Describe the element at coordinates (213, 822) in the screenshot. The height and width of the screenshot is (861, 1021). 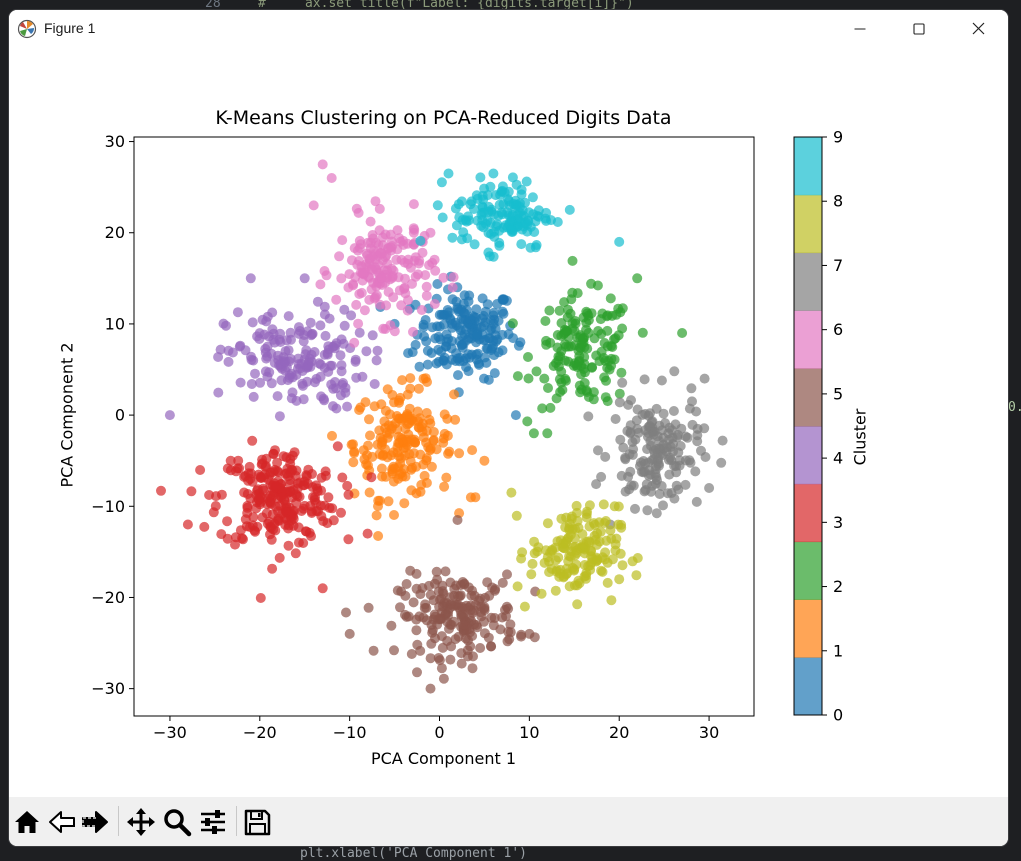
I see `configure-subplots-button` at that location.